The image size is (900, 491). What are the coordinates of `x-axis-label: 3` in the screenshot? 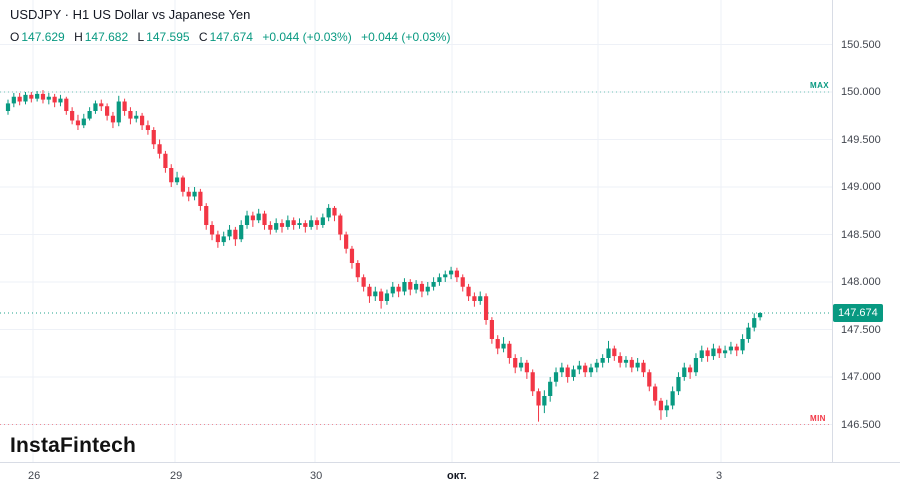 It's located at (719, 476).